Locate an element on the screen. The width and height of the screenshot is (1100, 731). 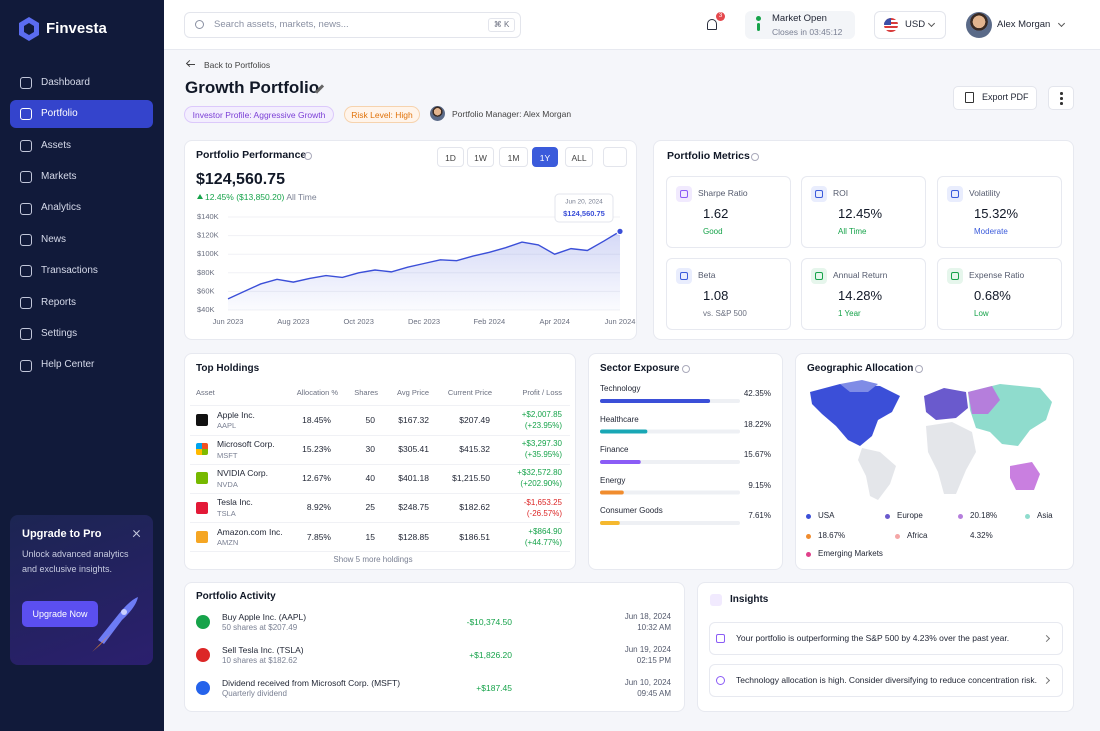
range-label: ALL is located at coordinates (579, 158).